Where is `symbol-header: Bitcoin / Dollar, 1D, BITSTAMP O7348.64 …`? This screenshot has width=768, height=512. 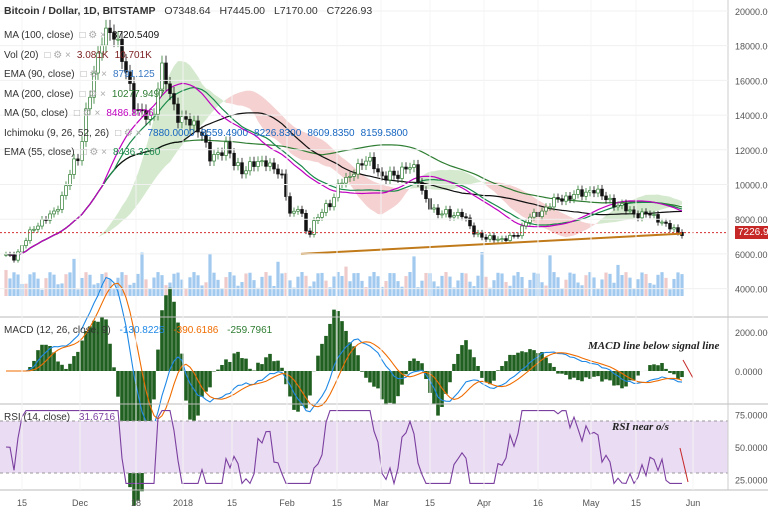 symbol-header: Bitcoin / Dollar, 1D, BITSTAMP O7348.64 … is located at coordinates (191, 11).